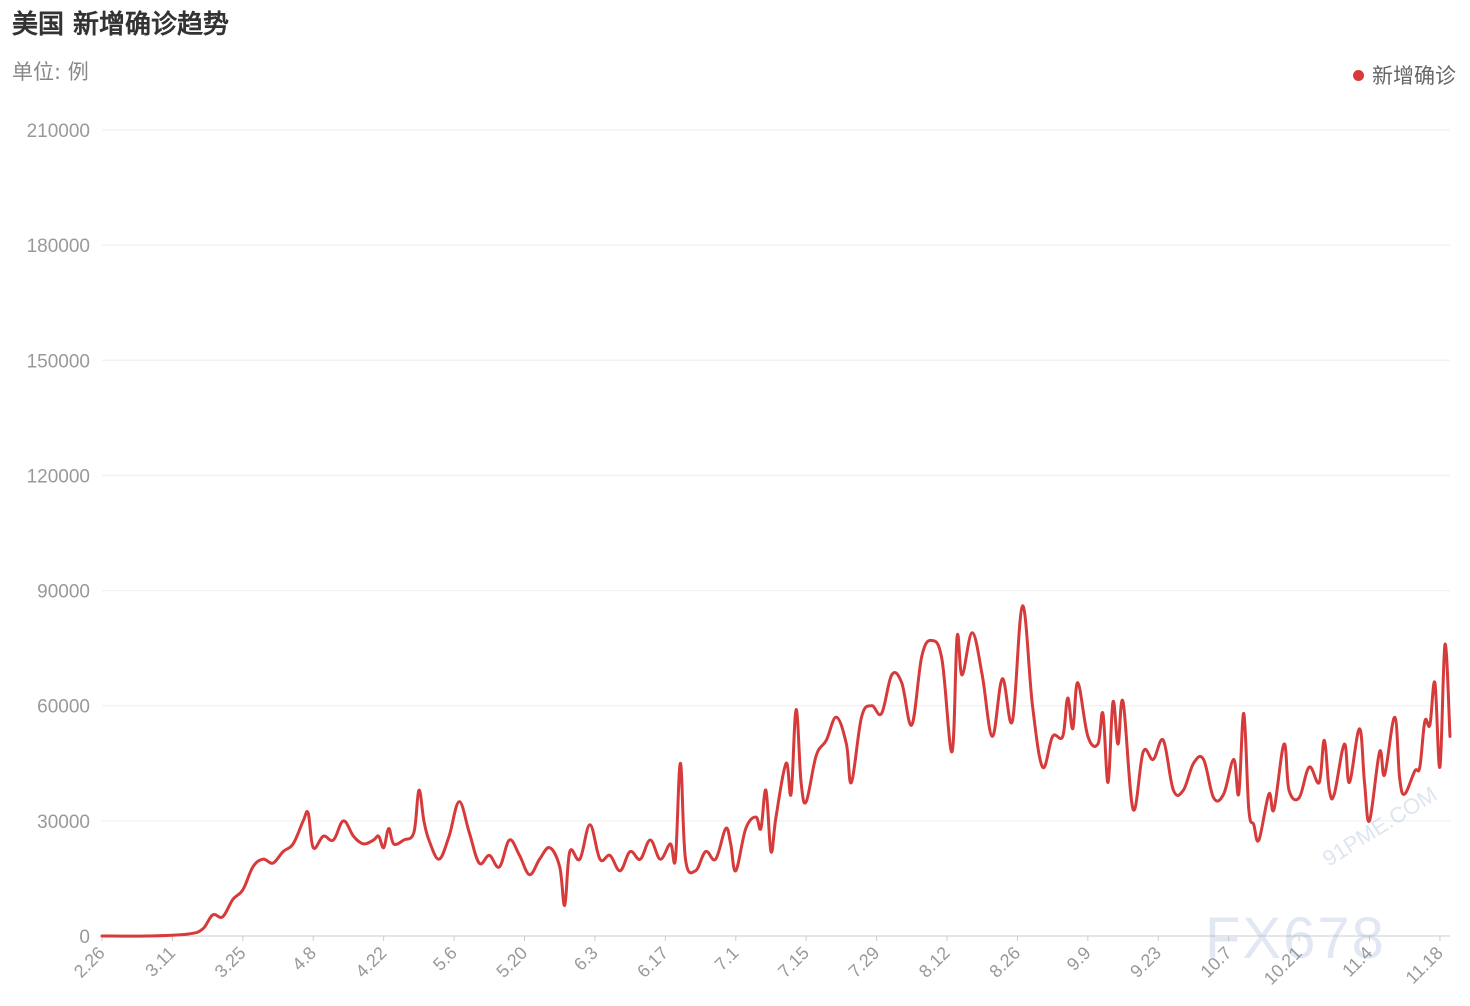 The width and height of the screenshot is (1470, 1006). Describe the element at coordinates (63, 822) in the screenshot. I see `y-tick-label: 30000` at that location.